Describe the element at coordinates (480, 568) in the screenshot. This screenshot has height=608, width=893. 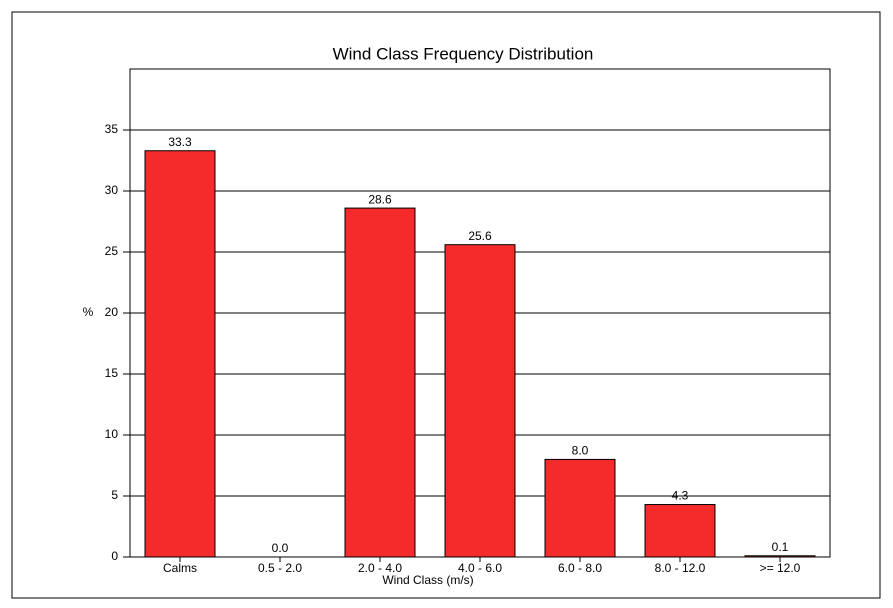
I see `x-tick-label: 4.0 - 6.0` at that location.